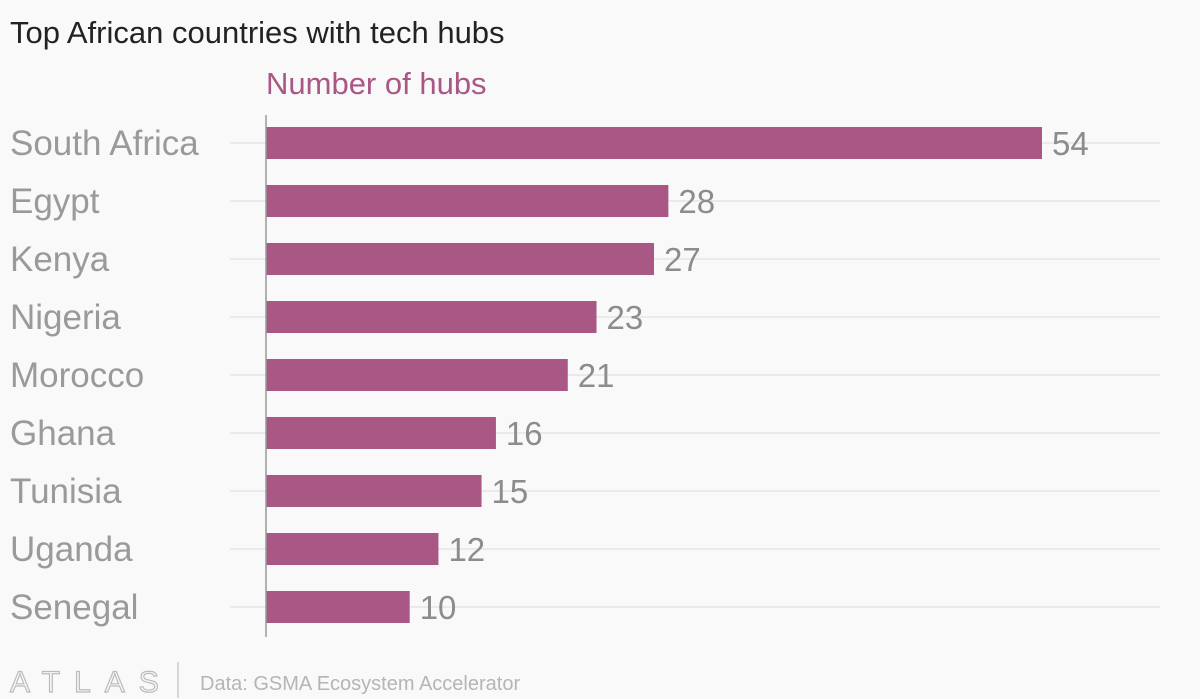 This screenshot has width=1200, height=699. What do you see at coordinates (431, 317) in the screenshot?
I see `bar-nigeria` at bounding box center [431, 317].